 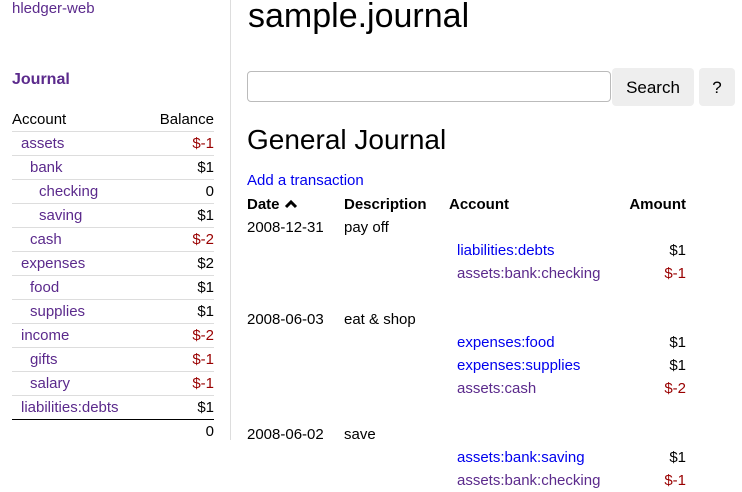 What do you see at coordinates (113, 335) in the screenshot?
I see `balance-row: income $-2` at bounding box center [113, 335].